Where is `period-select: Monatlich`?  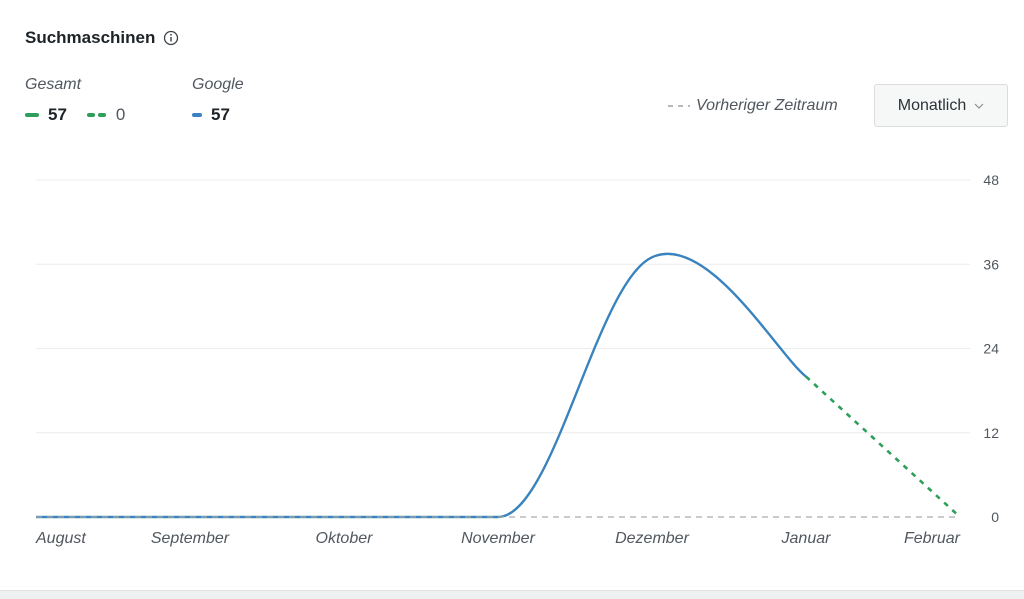 period-select: Monatlich is located at coordinates (941, 105).